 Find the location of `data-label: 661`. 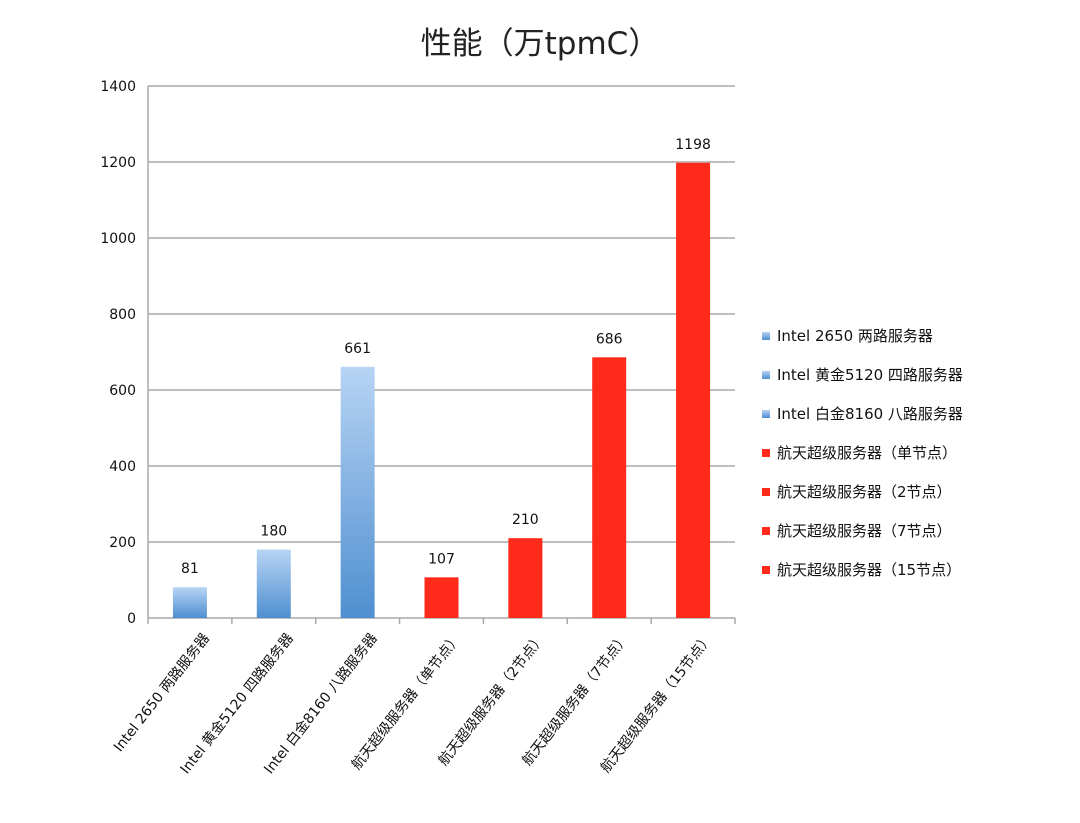

data-label: 661 is located at coordinates (357, 349).